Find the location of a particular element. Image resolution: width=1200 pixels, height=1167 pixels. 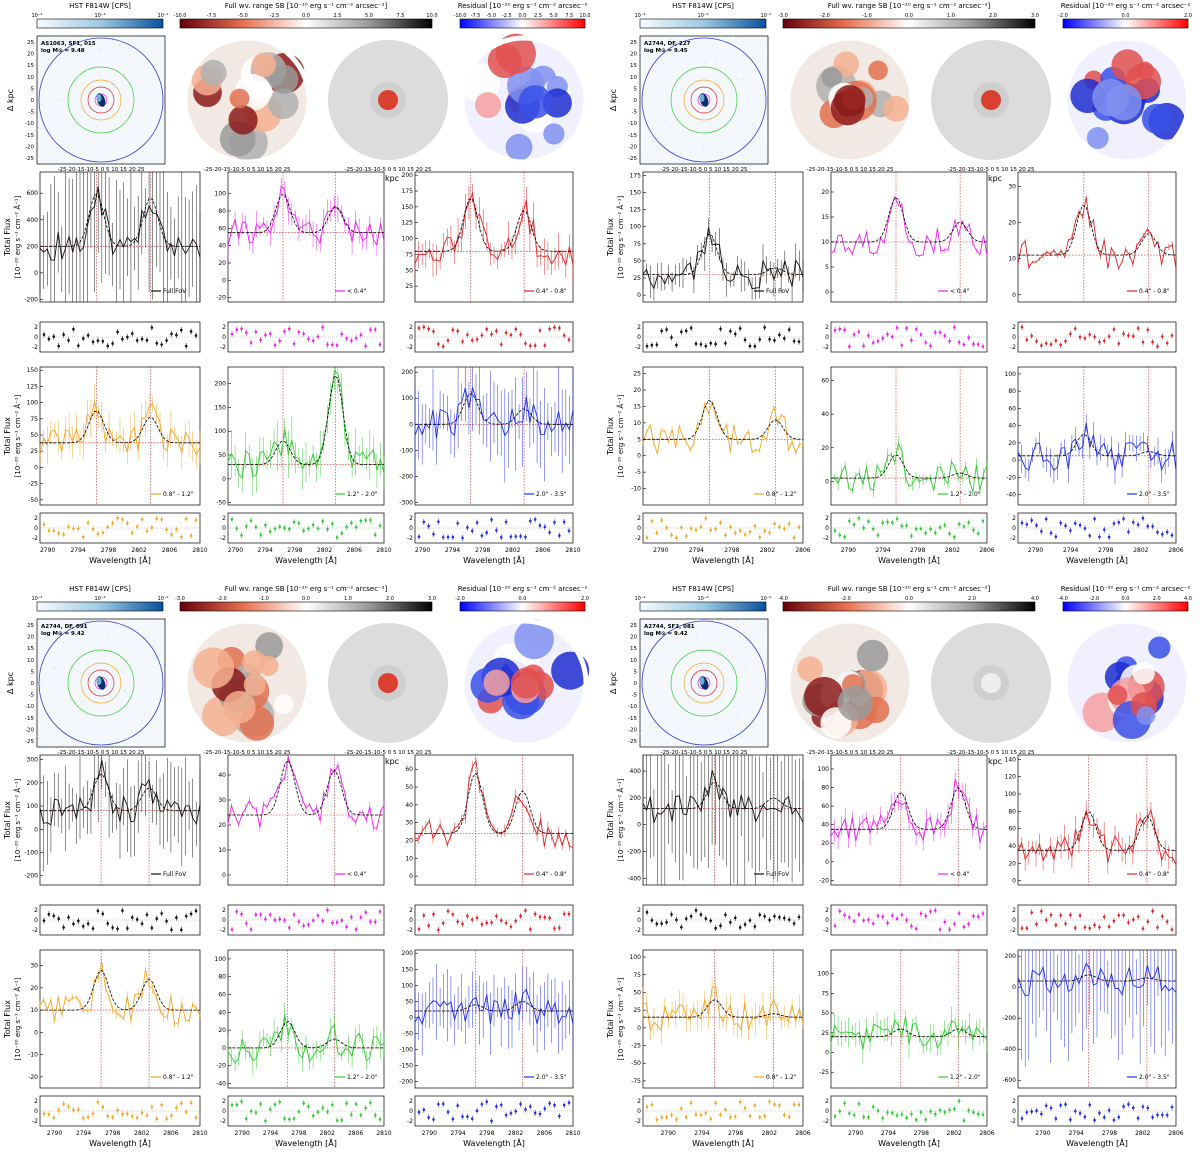

galaxy-core is located at coordinates (702, 681).